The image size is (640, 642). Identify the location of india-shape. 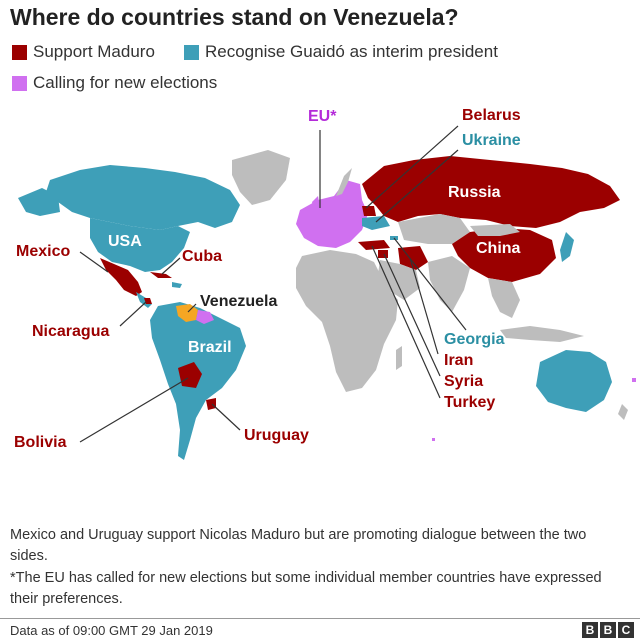
(449, 284).